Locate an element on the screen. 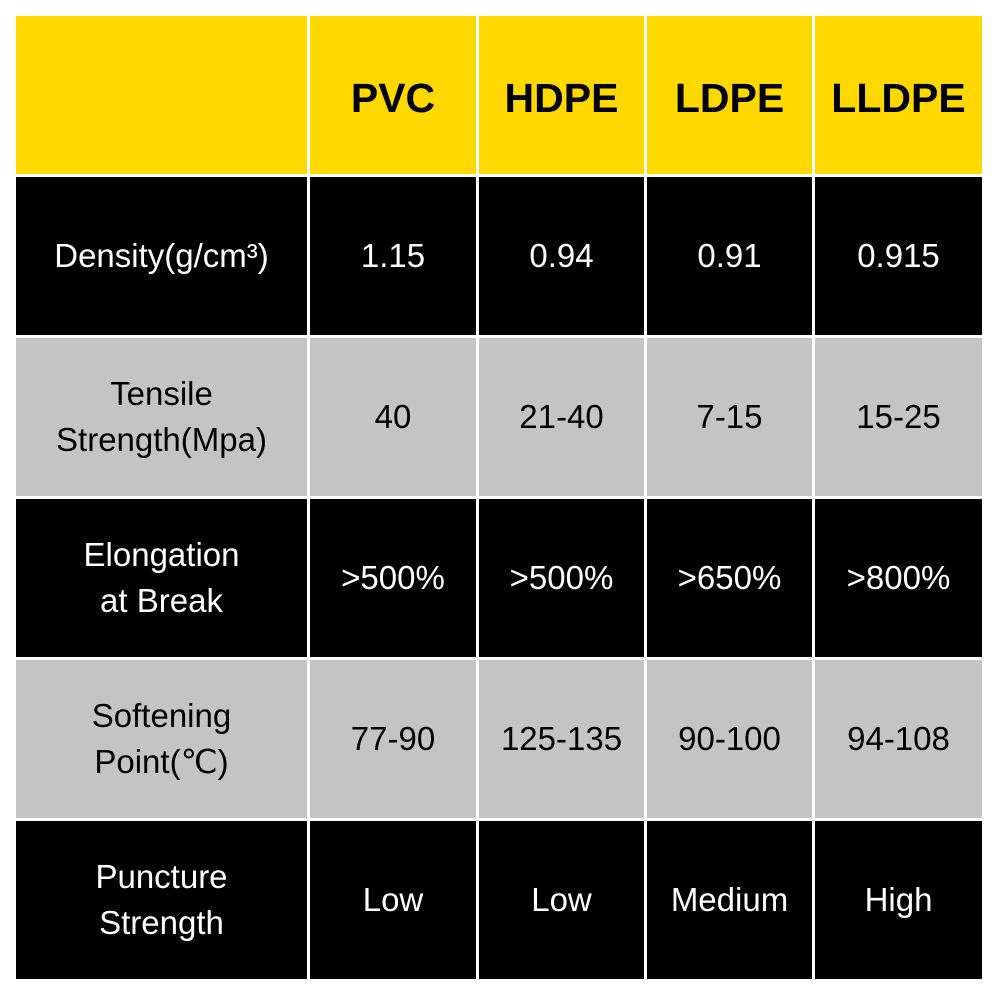 The height and width of the screenshot is (1000, 1000). table-cell: >800% is located at coordinates (898, 578).